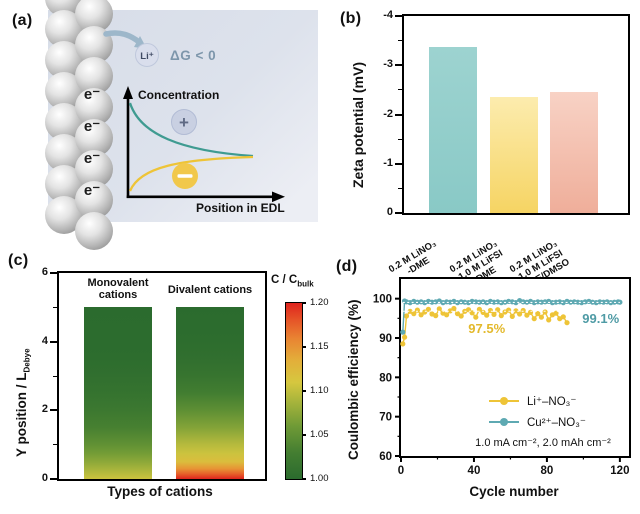 The width and height of the screenshot is (640, 514). I want to click on minus-charge-symbol, so click(185, 176).